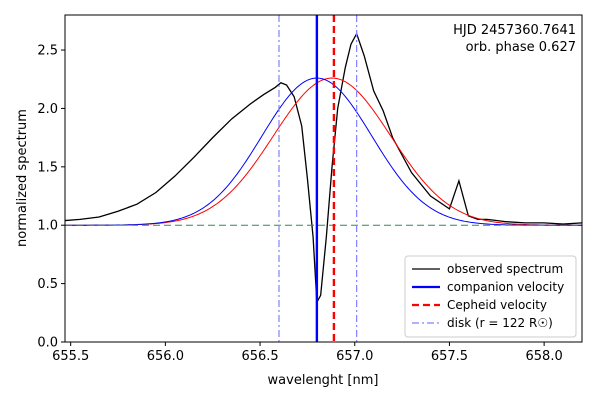 The width and height of the screenshot is (600, 400). I want to click on annotation-hjd: HJD 2457360.7641, so click(514, 30).